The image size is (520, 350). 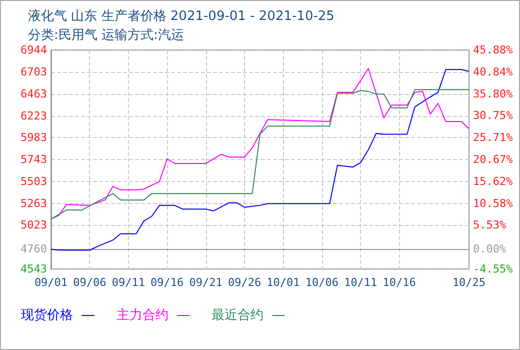 I want to click on y2-tick-label: 10.58%, so click(x=493, y=203).